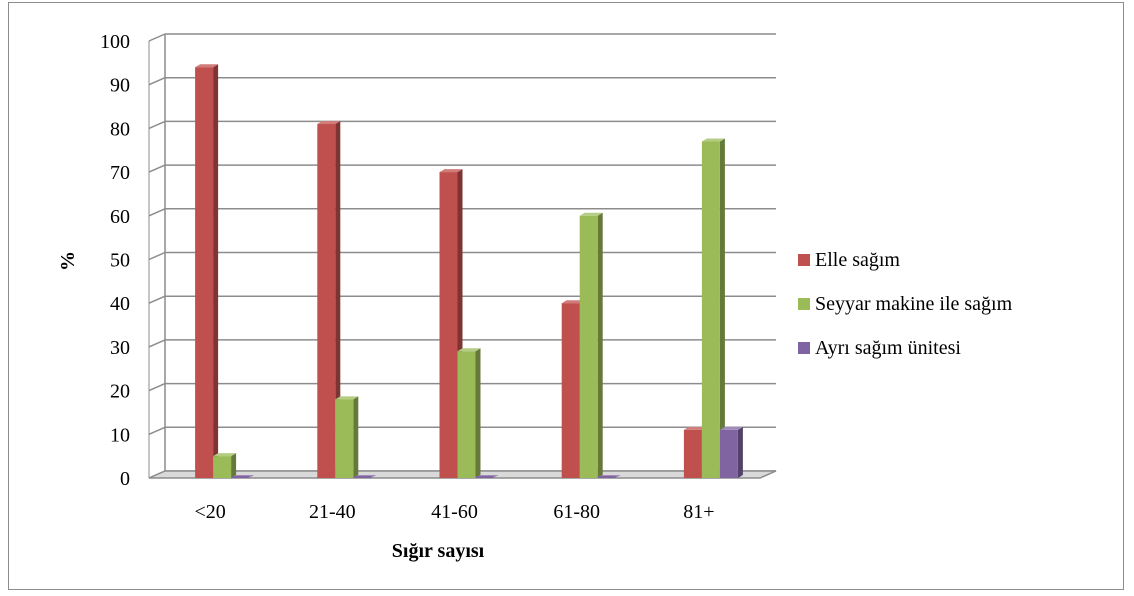 The image size is (1134, 596). What do you see at coordinates (120, 348) in the screenshot?
I see `y-tick-label: 30` at bounding box center [120, 348].